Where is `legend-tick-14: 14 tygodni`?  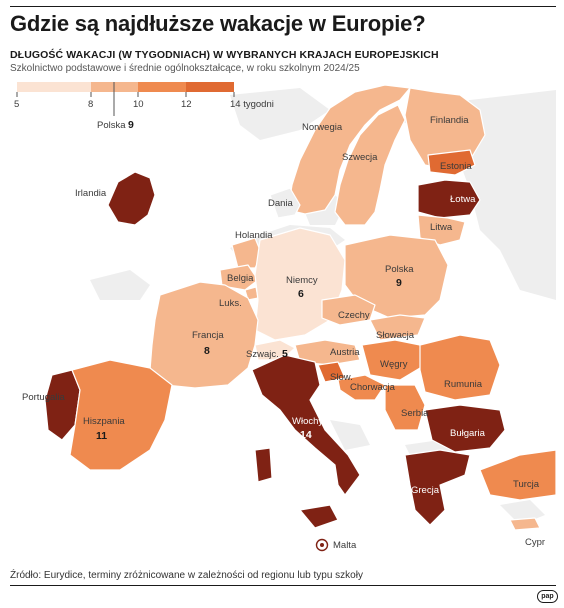 legend-tick-14: 14 tygodni is located at coordinates (252, 104).